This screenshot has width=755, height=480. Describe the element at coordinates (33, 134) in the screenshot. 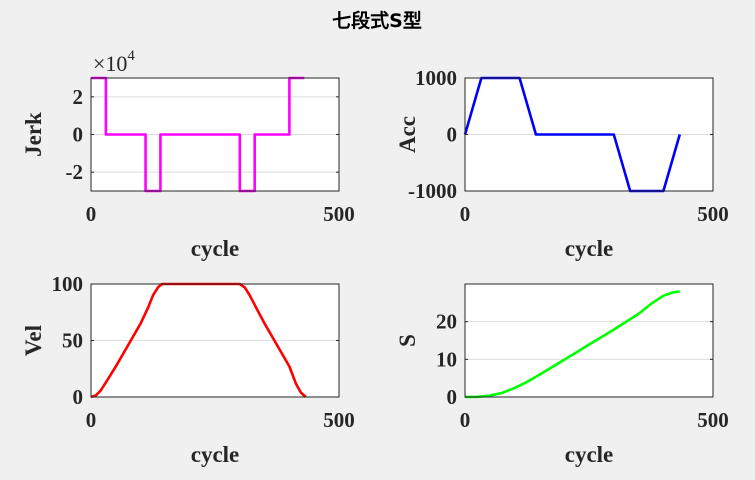

I see `jerk-ylabel: Jerk` at that location.